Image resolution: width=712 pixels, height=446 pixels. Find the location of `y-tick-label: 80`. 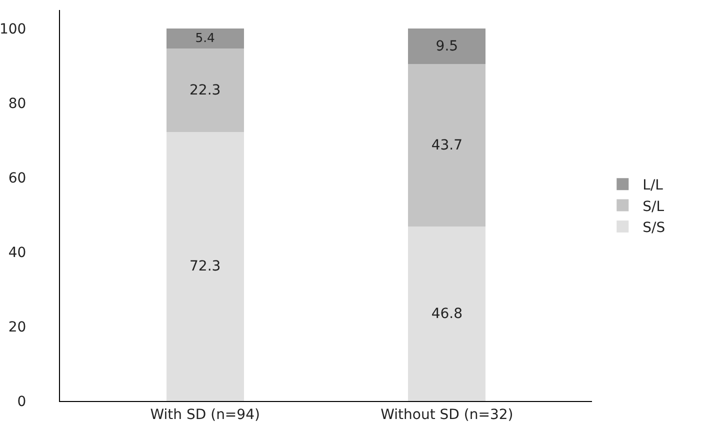

y-tick-label: 80 is located at coordinates (17, 104).